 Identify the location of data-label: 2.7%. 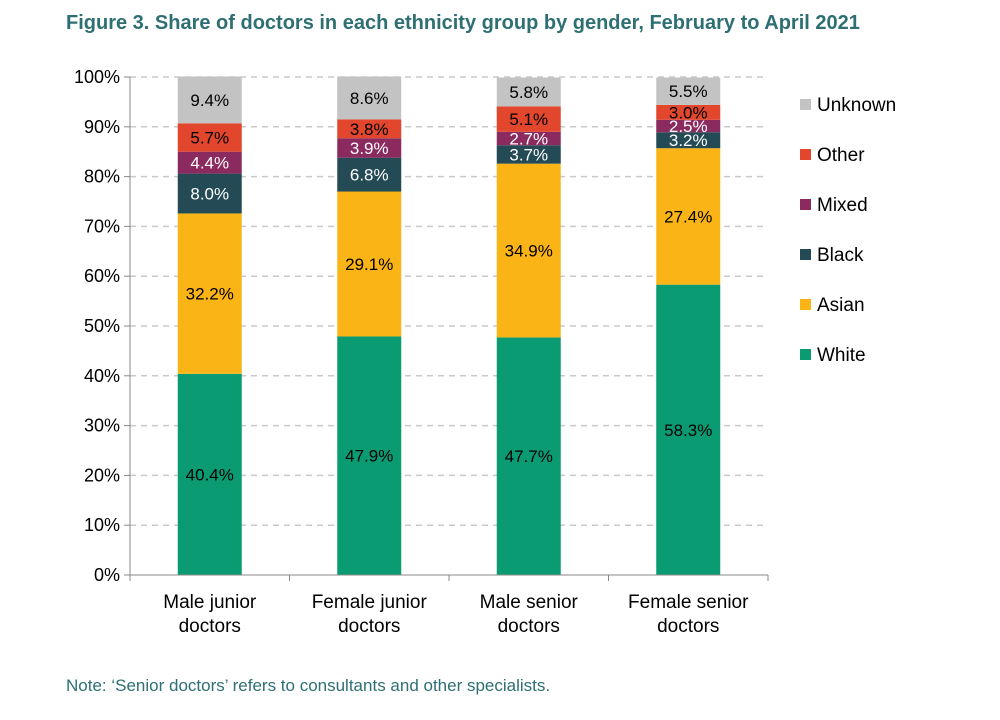
(528, 139).